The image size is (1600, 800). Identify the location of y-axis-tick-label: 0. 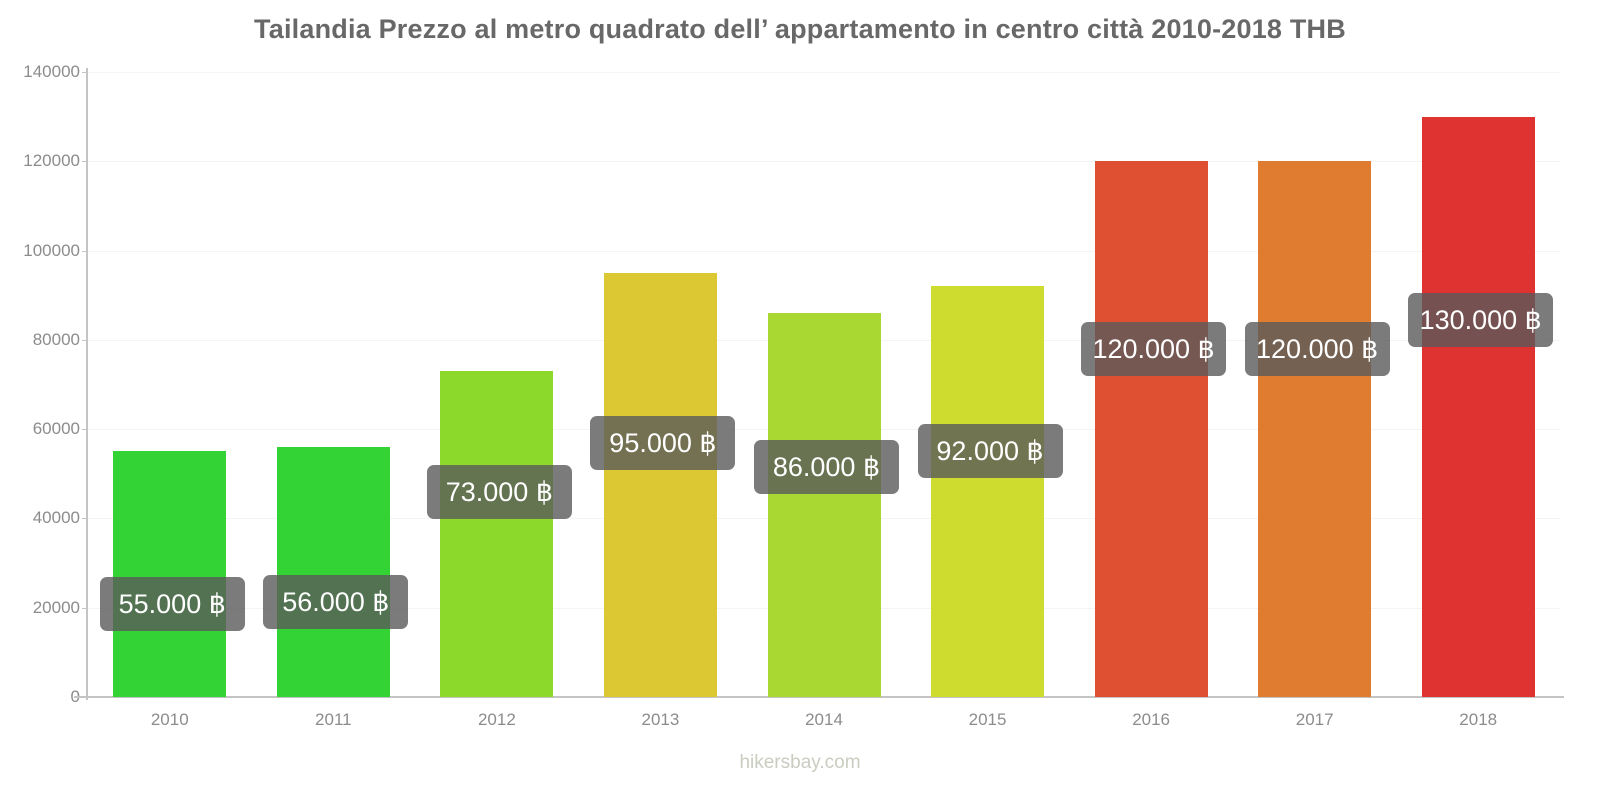
(40, 697).